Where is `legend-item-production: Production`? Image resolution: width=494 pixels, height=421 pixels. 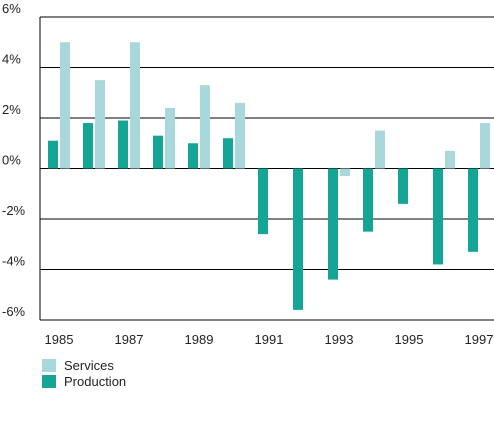
legend-item-production: Production is located at coordinates (84, 381).